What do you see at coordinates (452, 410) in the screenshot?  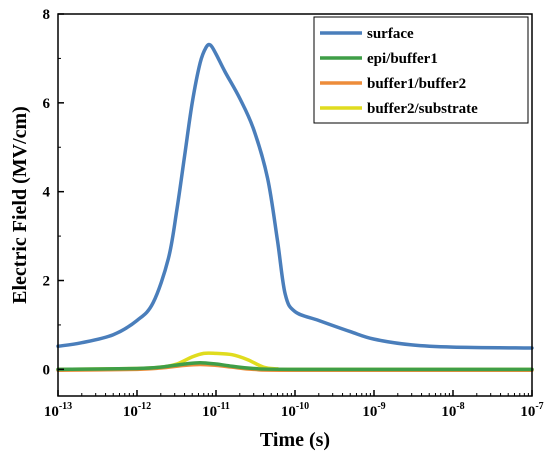 I see `x-tick-label: 10⁻⁸` at bounding box center [452, 410].